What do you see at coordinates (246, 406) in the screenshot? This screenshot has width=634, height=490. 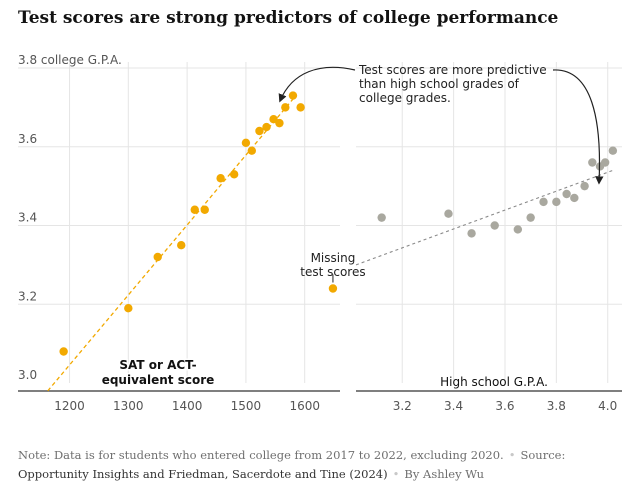 I see `x-tick-label: 1500` at bounding box center [246, 406].